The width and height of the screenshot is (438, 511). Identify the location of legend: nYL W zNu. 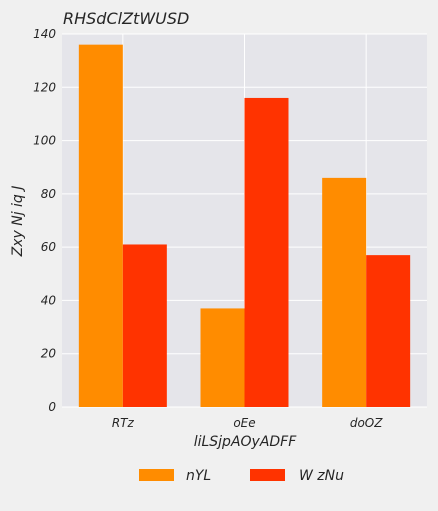
(241, 476).